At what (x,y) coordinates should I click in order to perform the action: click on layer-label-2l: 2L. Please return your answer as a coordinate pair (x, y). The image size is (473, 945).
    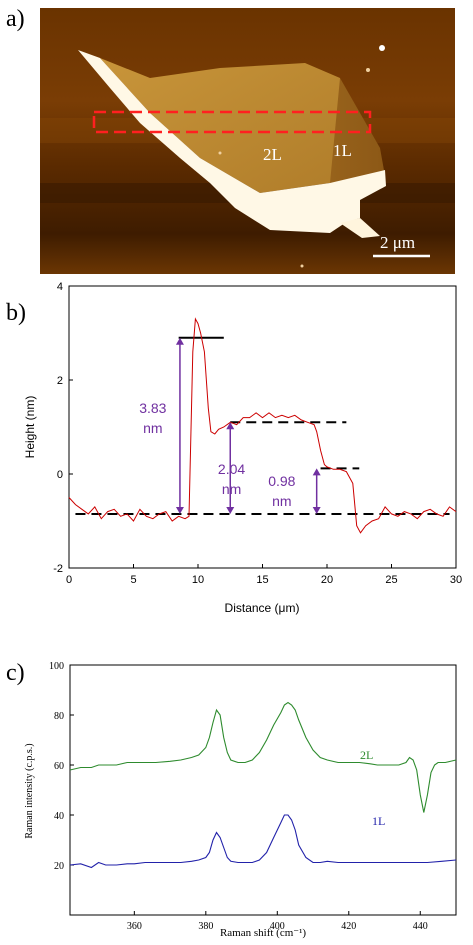
    Looking at the image, I should click on (272, 154).